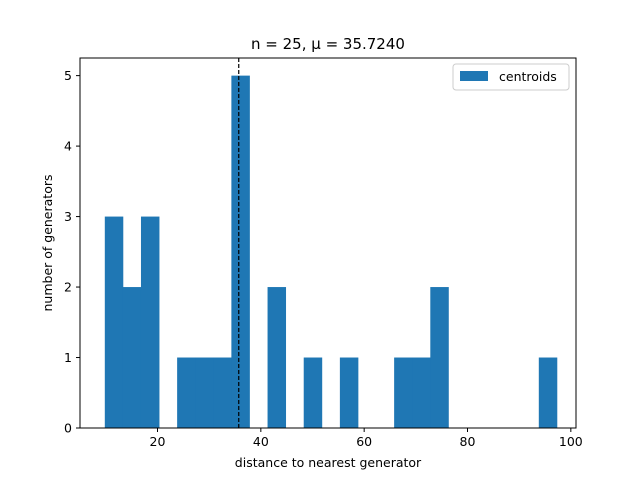 The width and height of the screenshot is (640, 480). Describe the element at coordinates (68, 146) in the screenshot. I see `y-tick-label: 4` at that location.